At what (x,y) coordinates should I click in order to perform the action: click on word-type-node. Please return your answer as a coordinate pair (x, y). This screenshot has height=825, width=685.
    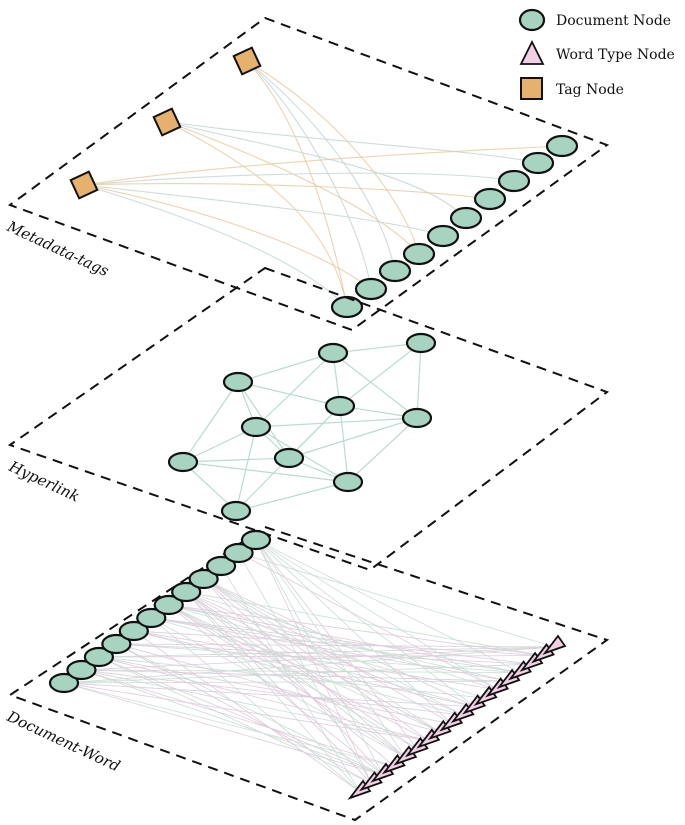
    Looking at the image, I should click on (554, 644).